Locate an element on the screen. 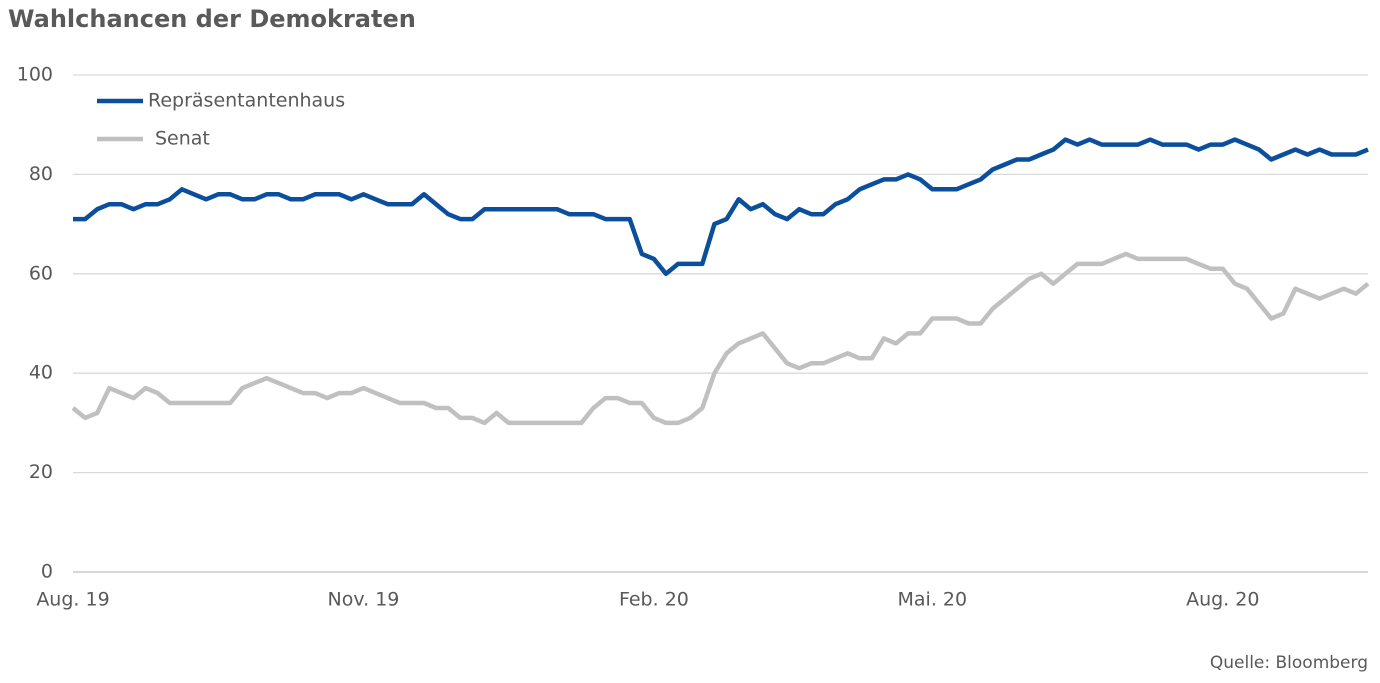 Image resolution: width=1380 pixels, height=683 pixels. chart-title: Wahlchancen der Demokraten is located at coordinates (212, 19).